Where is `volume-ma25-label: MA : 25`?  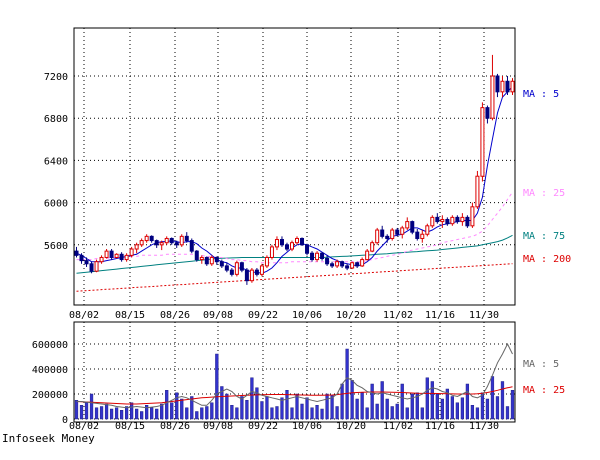 volume-ma25-label: MA : 25 is located at coordinates (544, 390).